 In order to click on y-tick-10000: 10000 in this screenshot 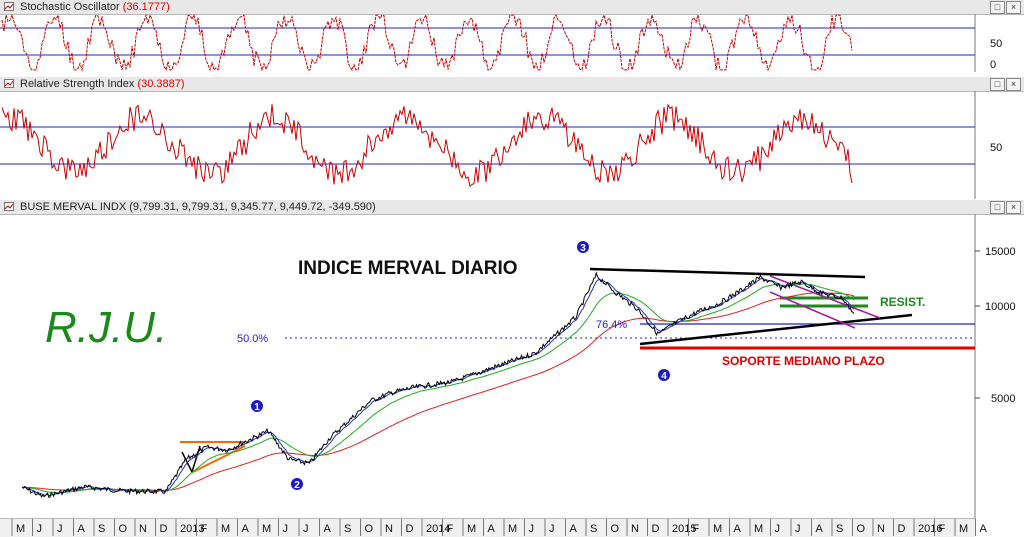, I will do `click(1000, 307)`.